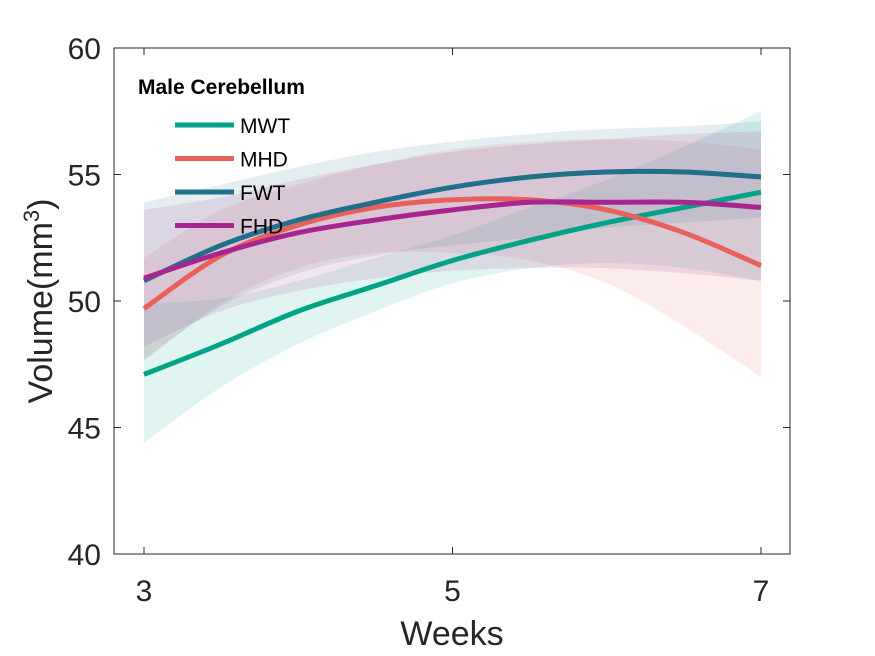 This screenshot has height=656, width=875. Describe the element at coordinates (84, 49) in the screenshot. I see `y-tick-label-60: 60` at that location.